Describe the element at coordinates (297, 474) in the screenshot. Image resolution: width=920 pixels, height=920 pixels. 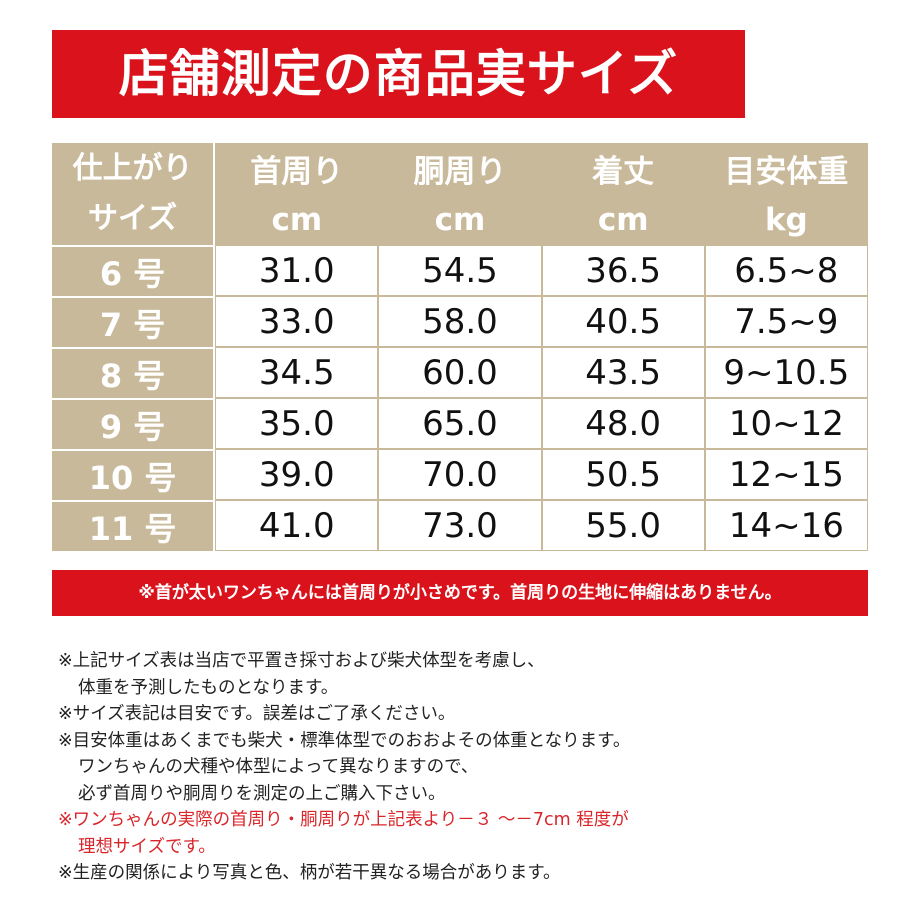
I see `cell-value: 39.0` at that location.